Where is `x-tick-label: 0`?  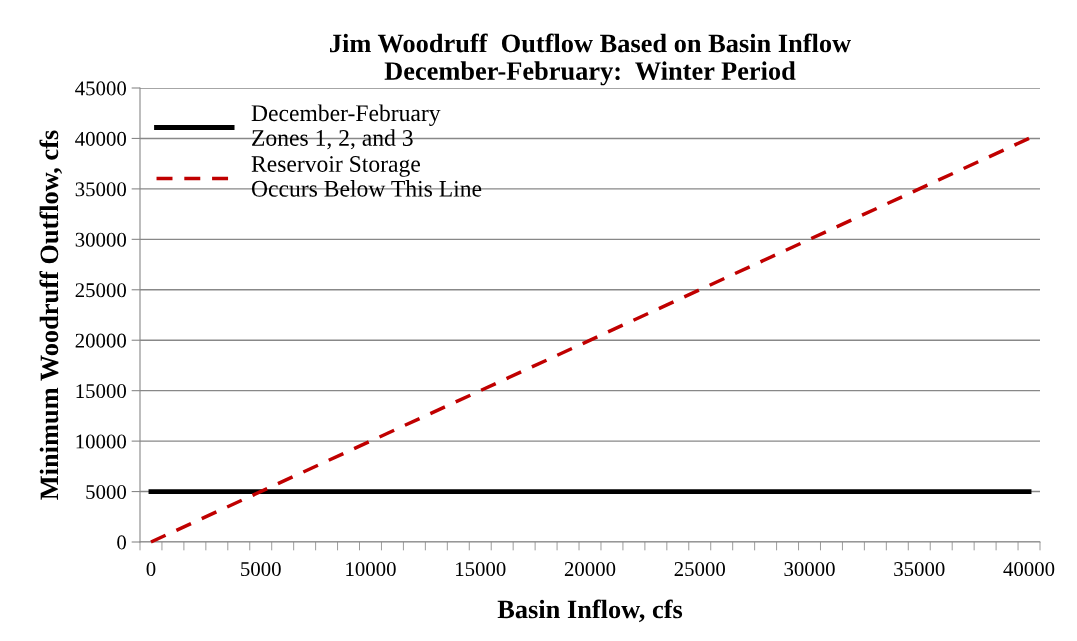 x-tick-label: 0 is located at coordinates (151, 569).